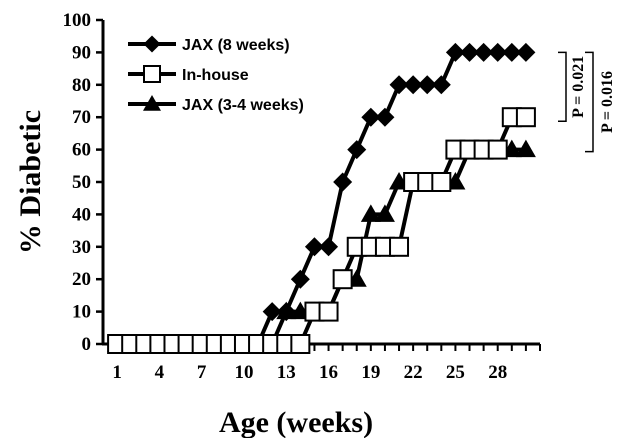 The width and height of the screenshot is (621, 438). What do you see at coordinates (202, 372) in the screenshot?
I see `x-tick-label: 7` at bounding box center [202, 372].